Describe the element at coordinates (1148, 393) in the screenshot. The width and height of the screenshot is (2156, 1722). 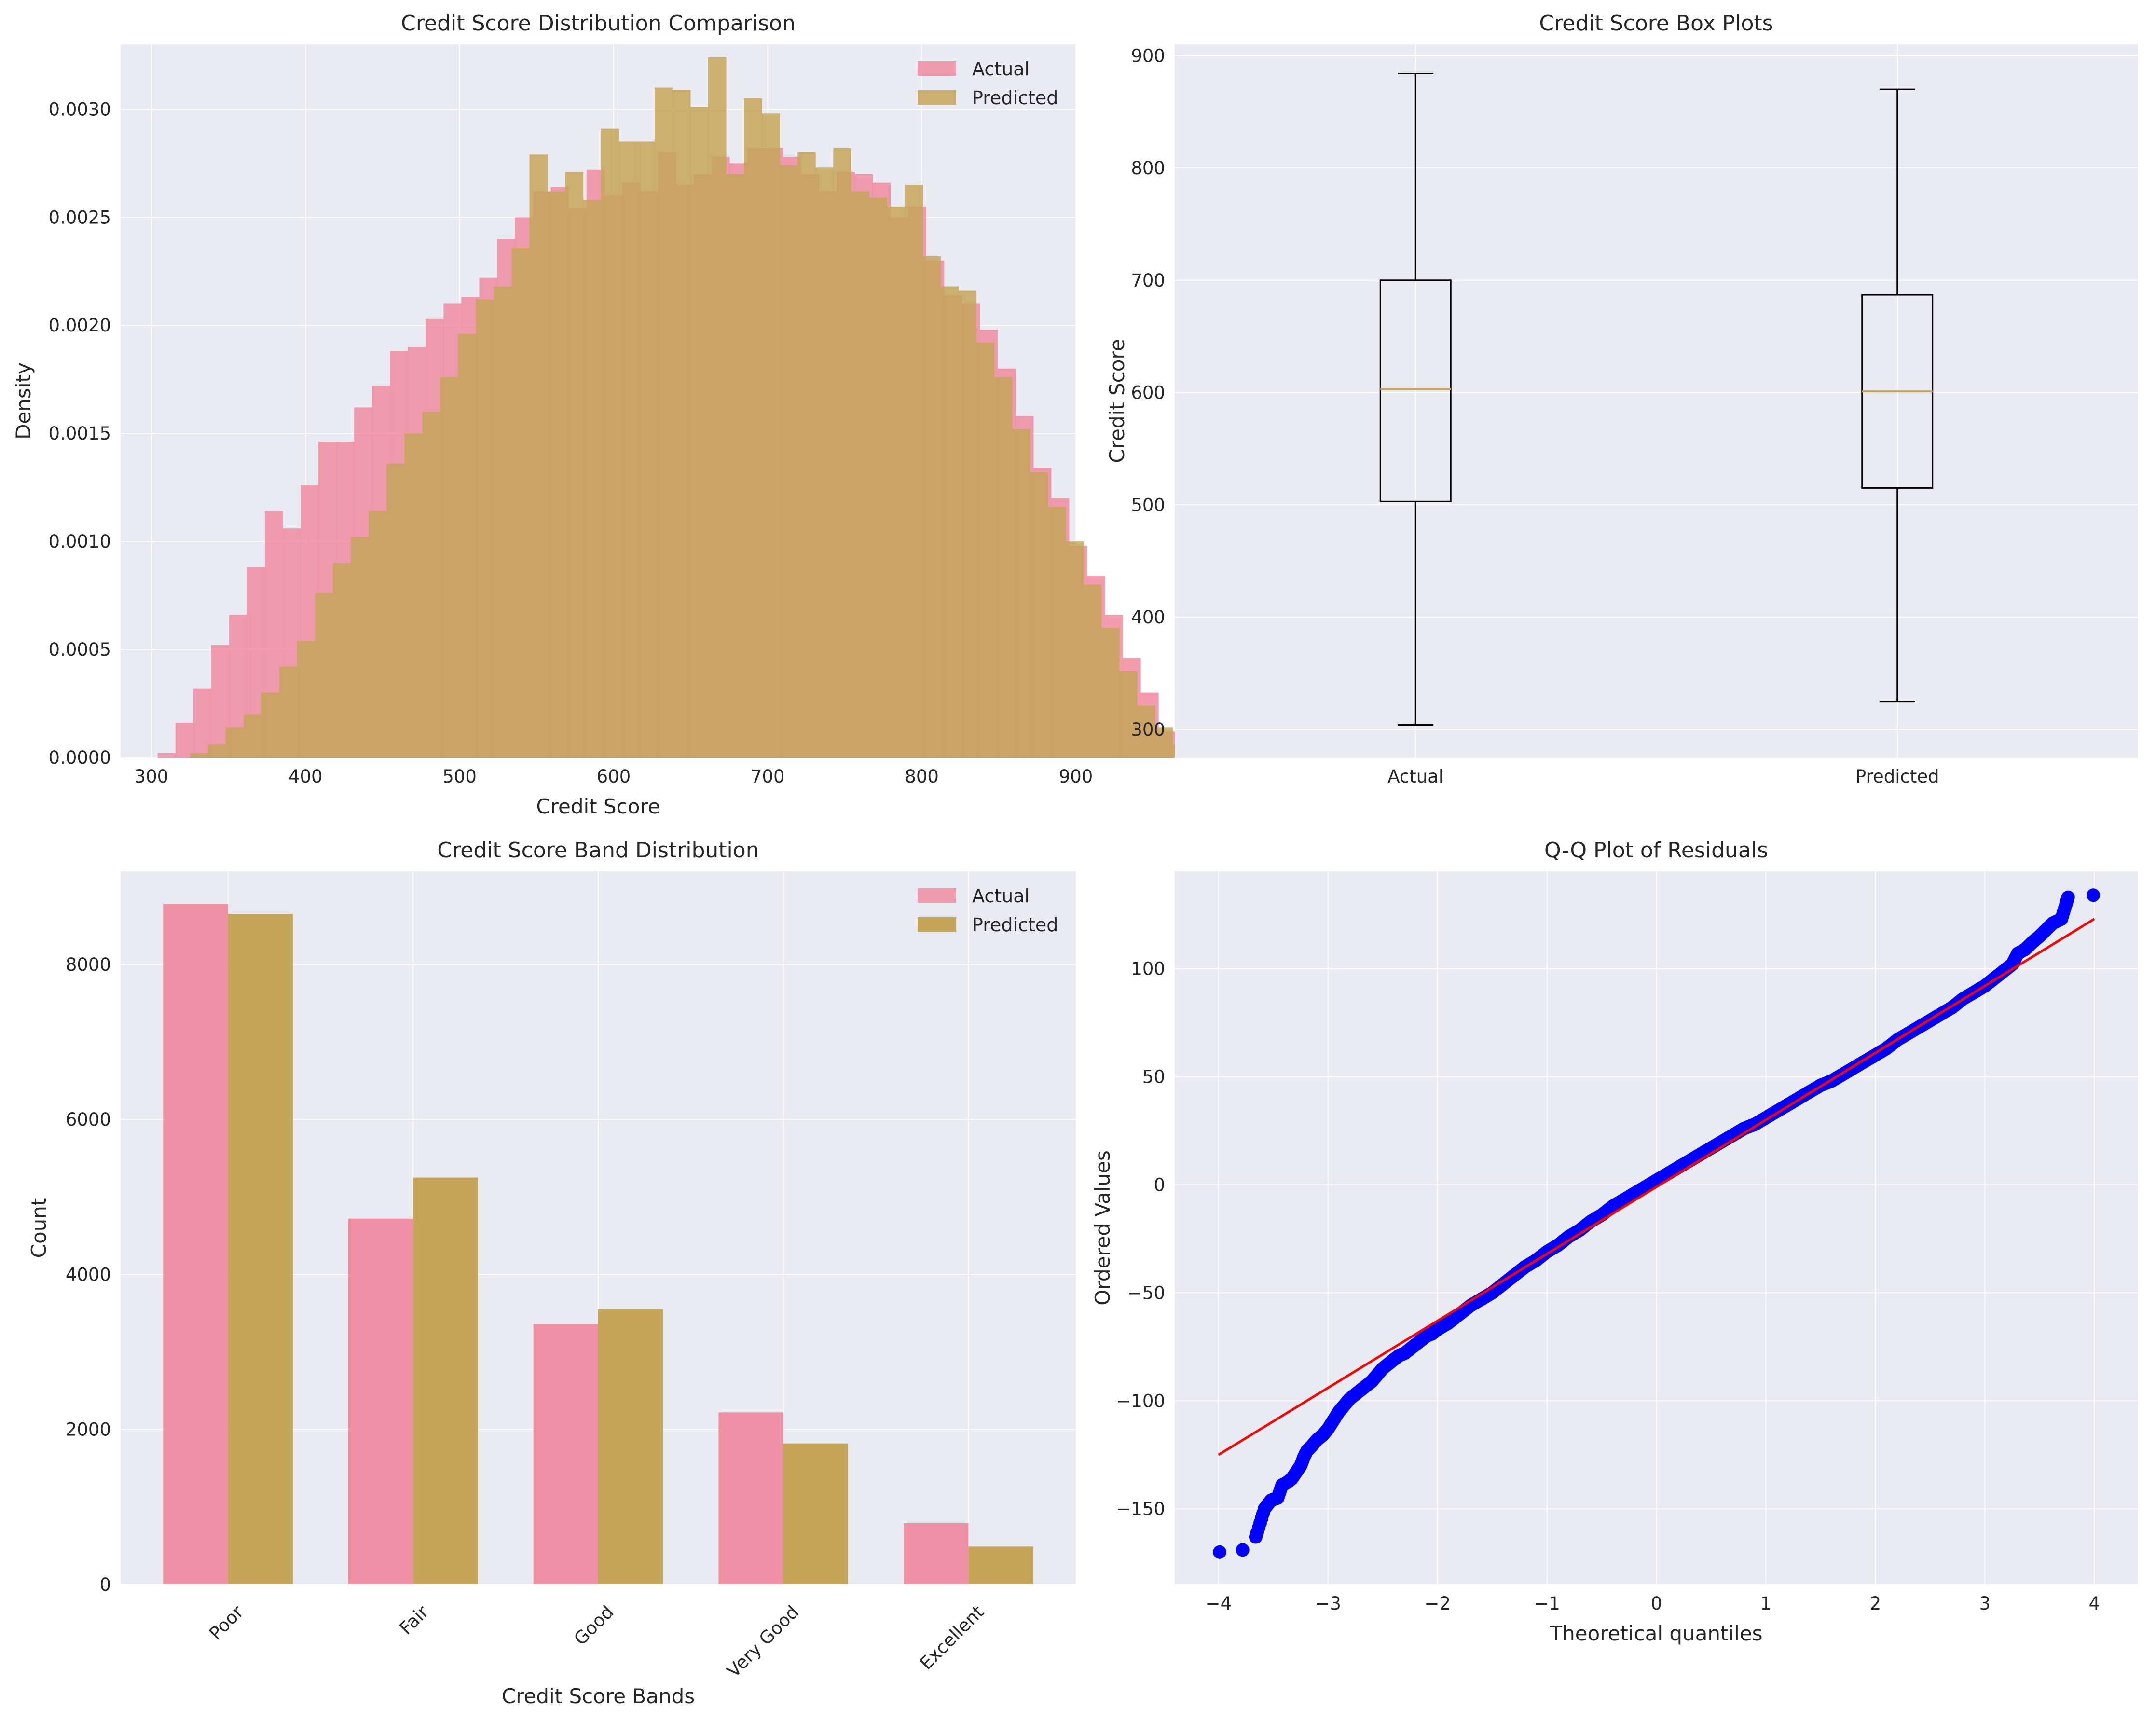
I see `y-tick-label: 600` at that location.